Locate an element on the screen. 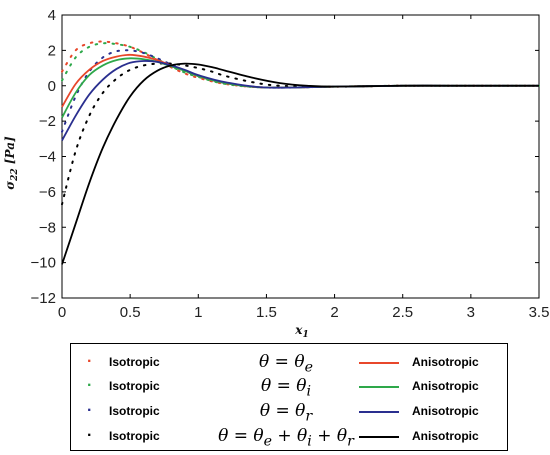 This screenshot has height=455, width=550. y-tick-label: 4 is located at coordinates (52, 15).